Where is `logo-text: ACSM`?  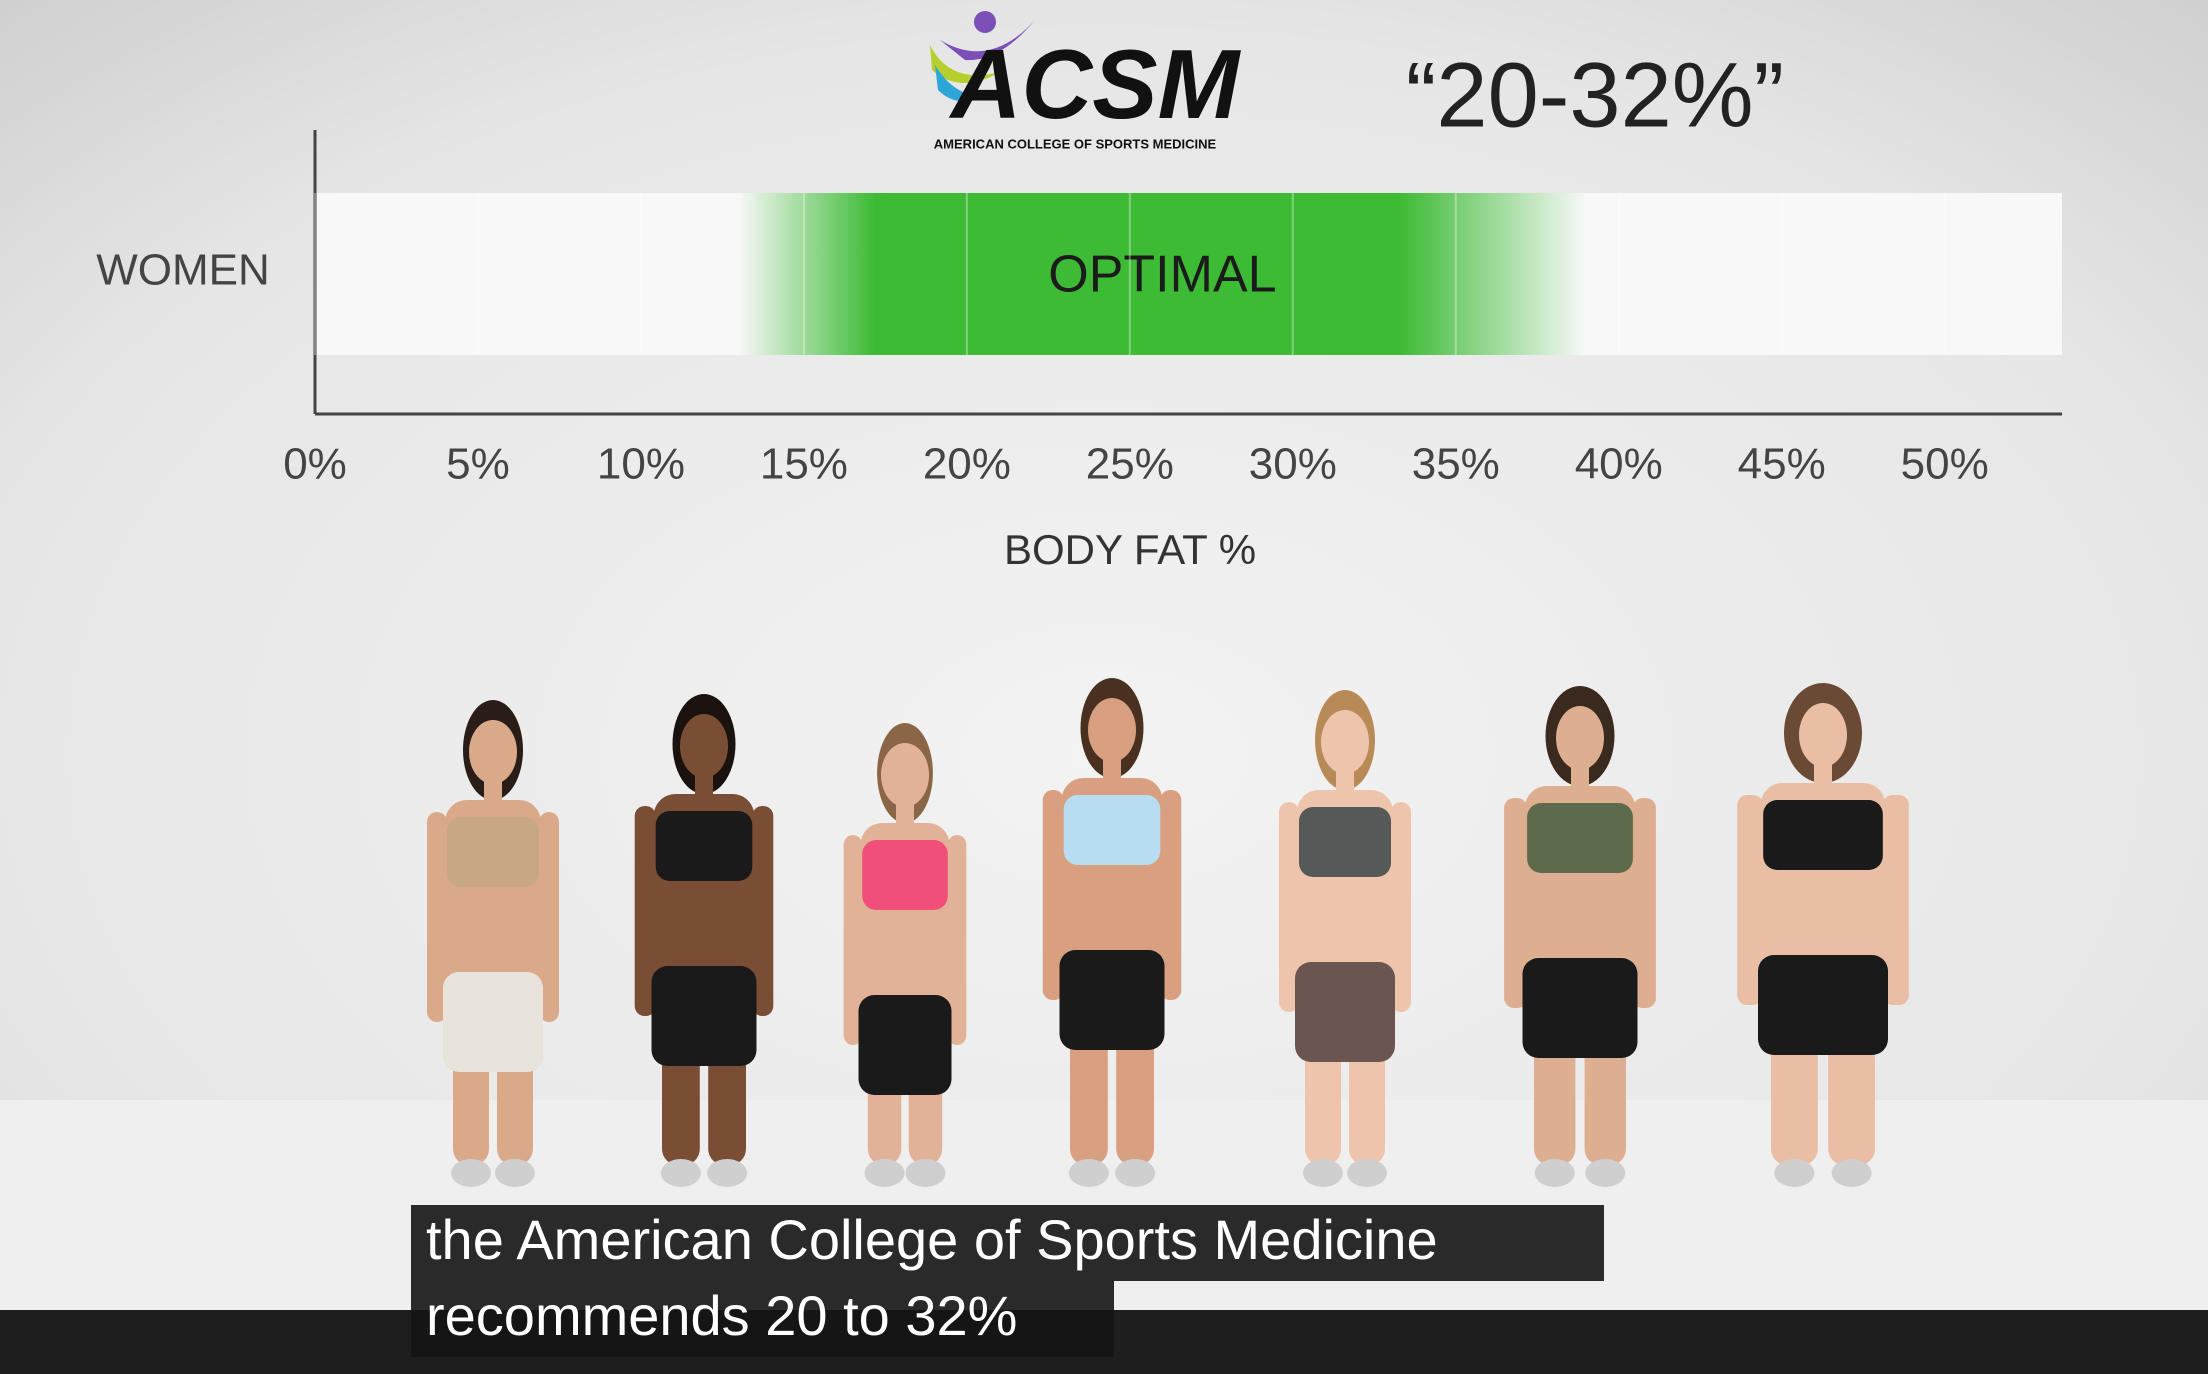
logo-text: ACSM is located at coordinates (1095, 84).